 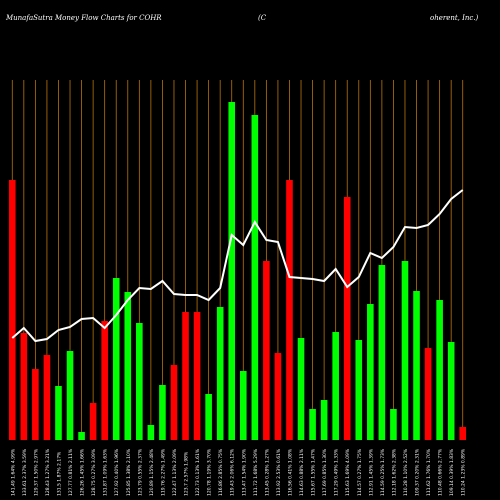 What do you see at coordinates (210, 472) in the screenshot?
I see `x-tick-label: 120.78 1.19% 3.70%` at bounding box center [210, 472].